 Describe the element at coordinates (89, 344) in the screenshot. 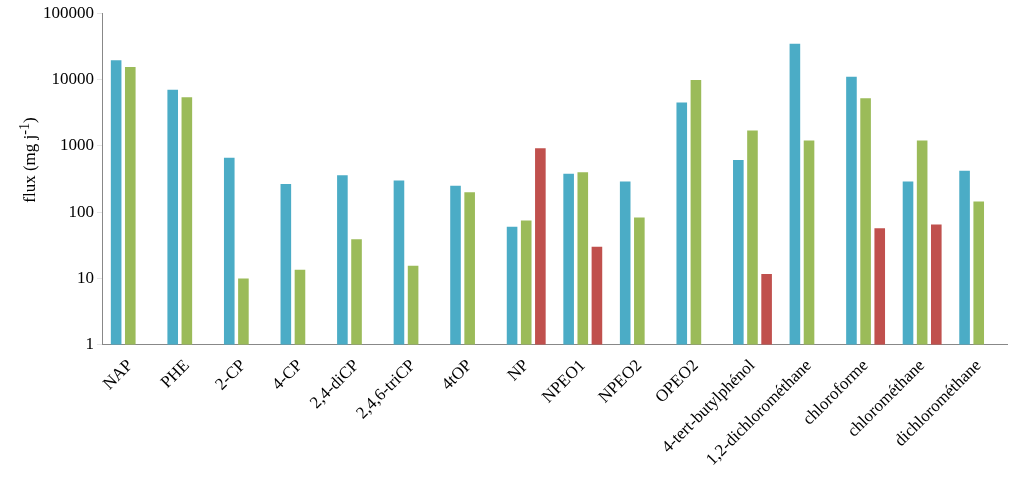

I see `y-tick-label: 1` at that location.